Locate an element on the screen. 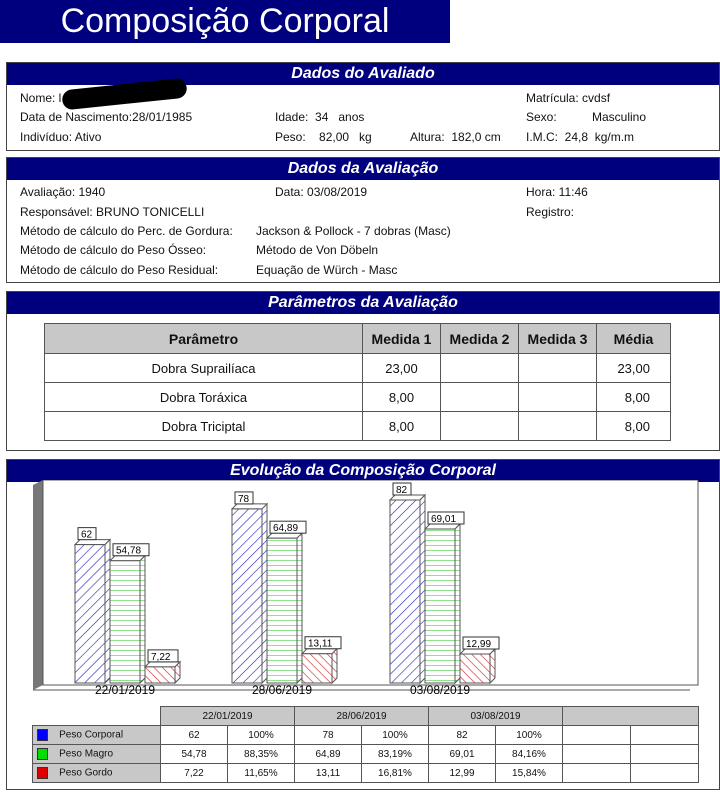  series-label: Peso Magro is located at coordinates (96, 754).